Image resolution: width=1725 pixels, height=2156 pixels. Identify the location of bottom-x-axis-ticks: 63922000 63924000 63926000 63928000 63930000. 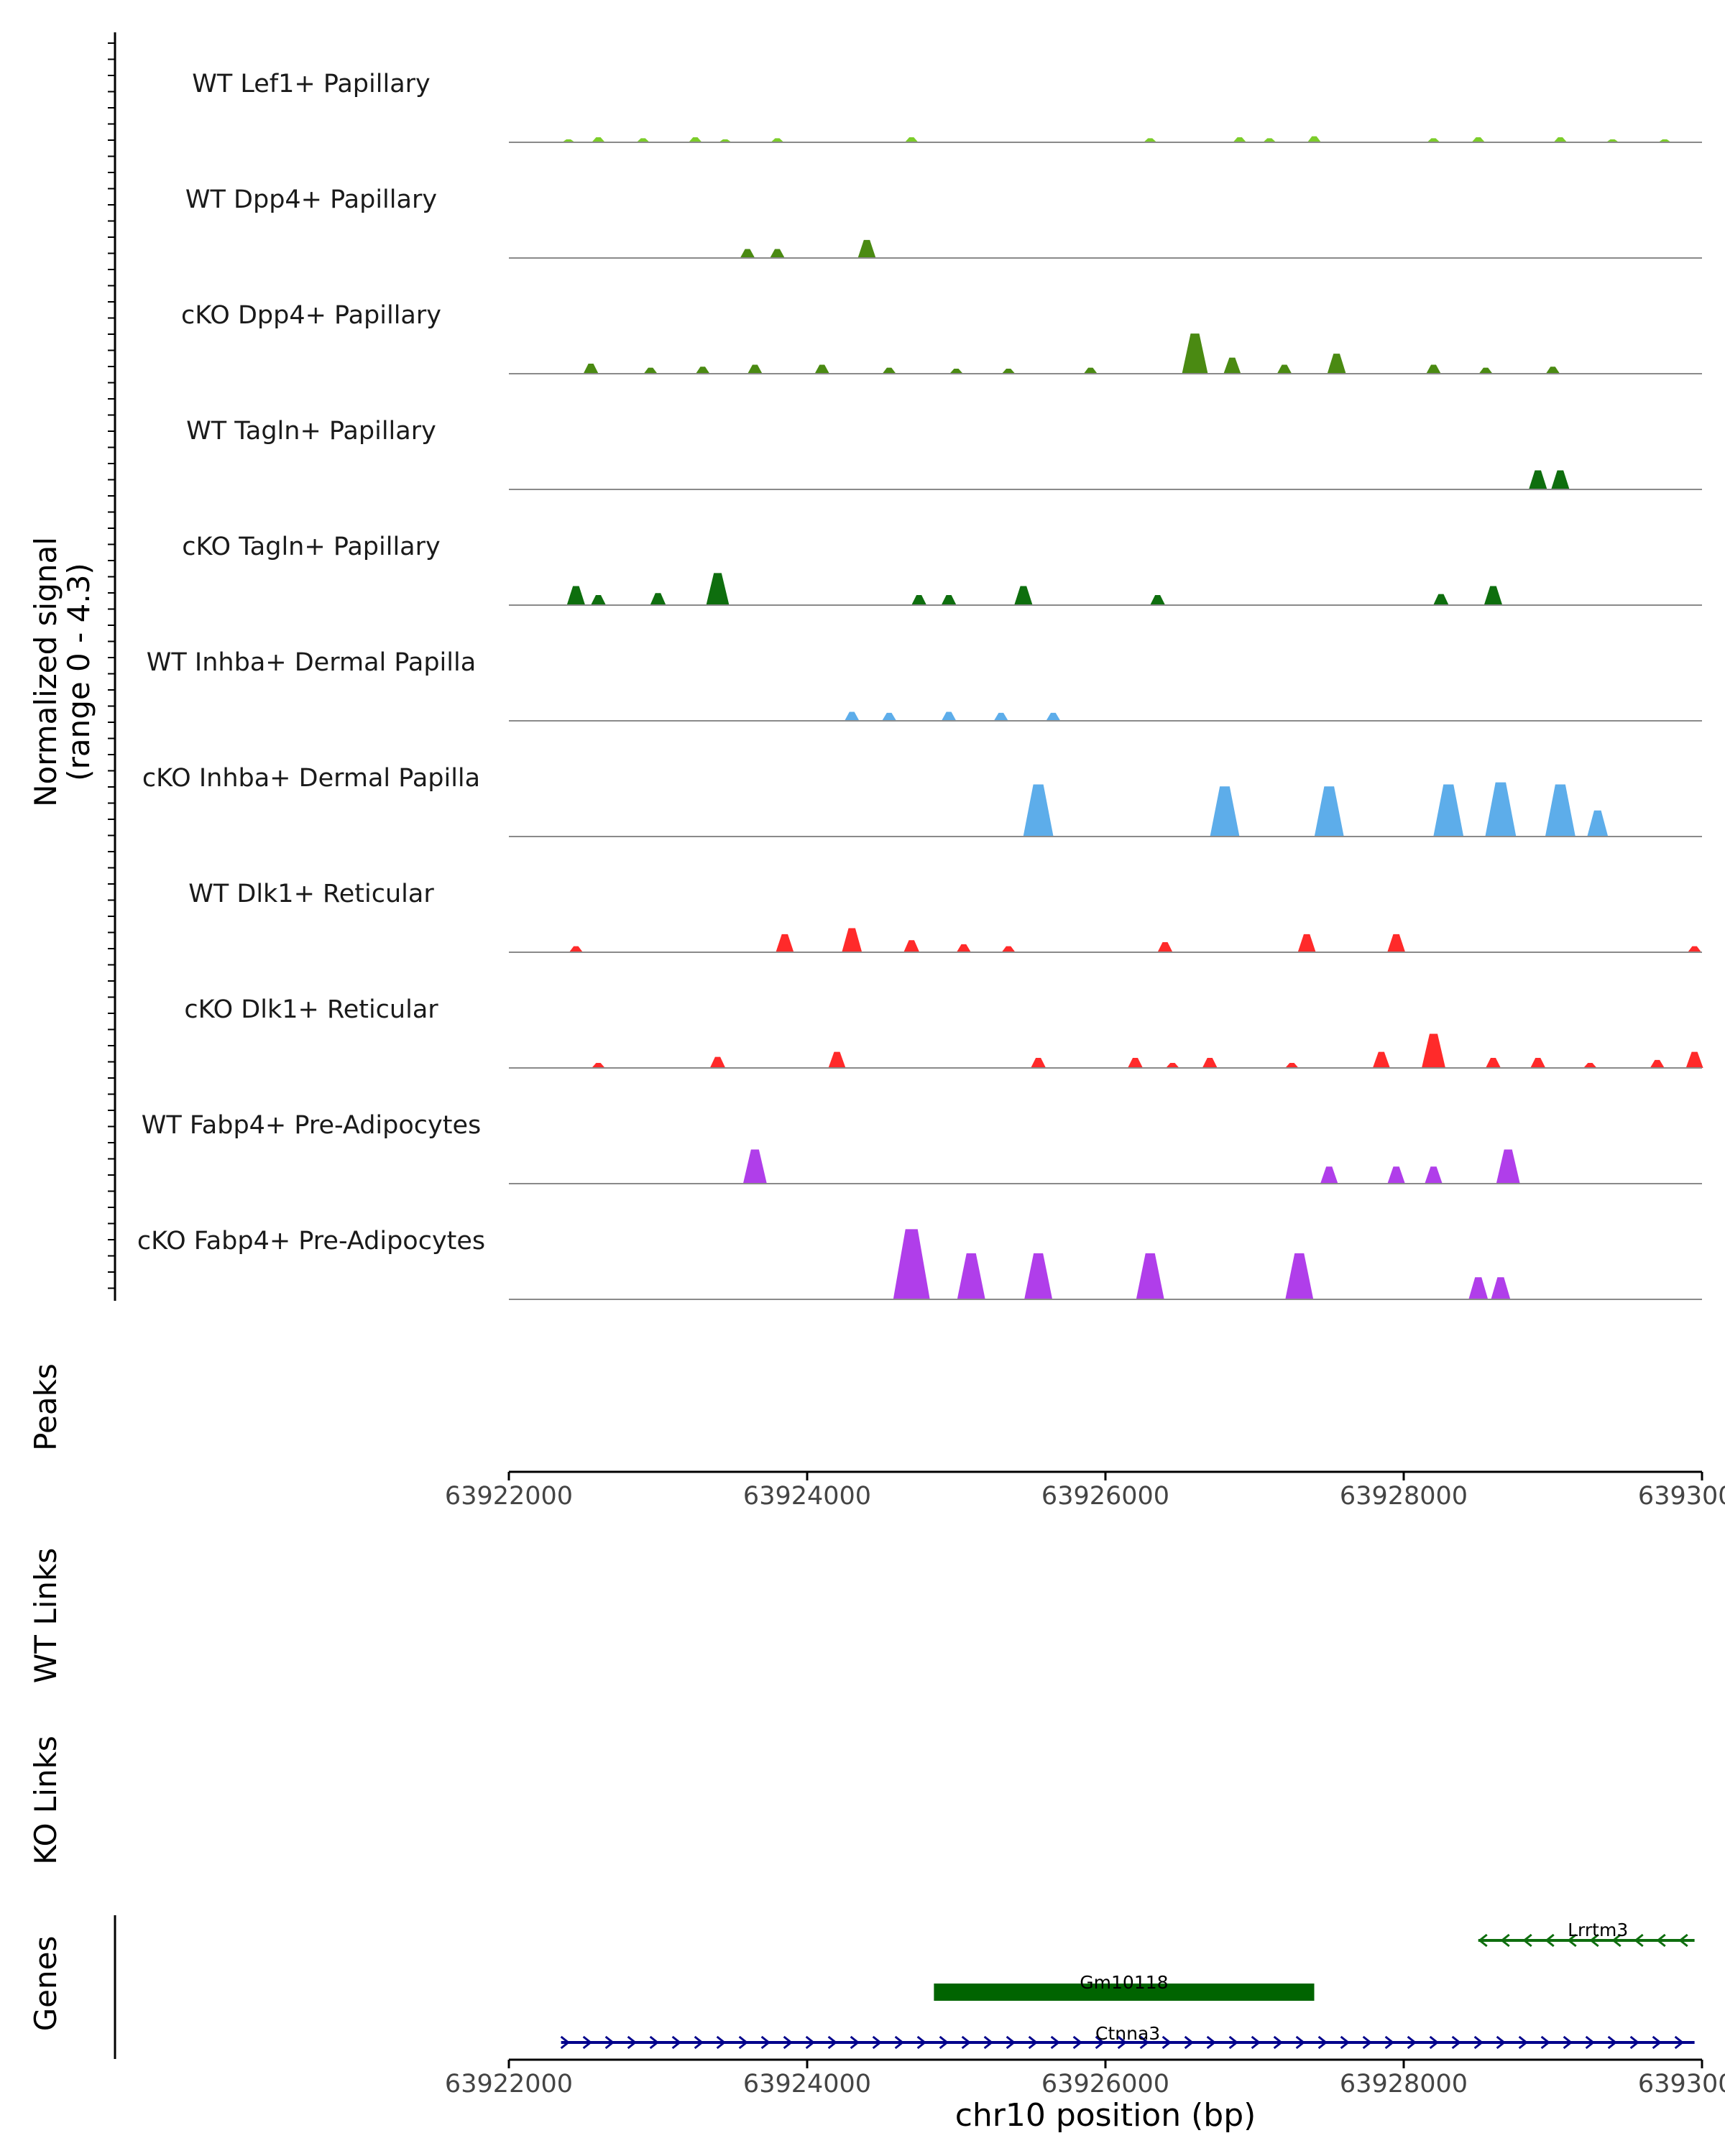
(1085, 2079).